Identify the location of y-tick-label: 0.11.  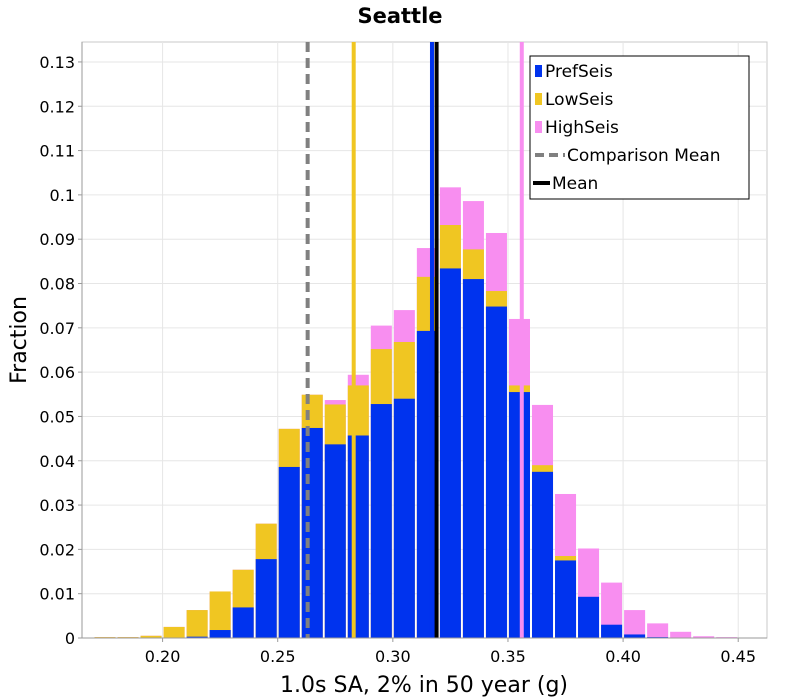
(57, 151).